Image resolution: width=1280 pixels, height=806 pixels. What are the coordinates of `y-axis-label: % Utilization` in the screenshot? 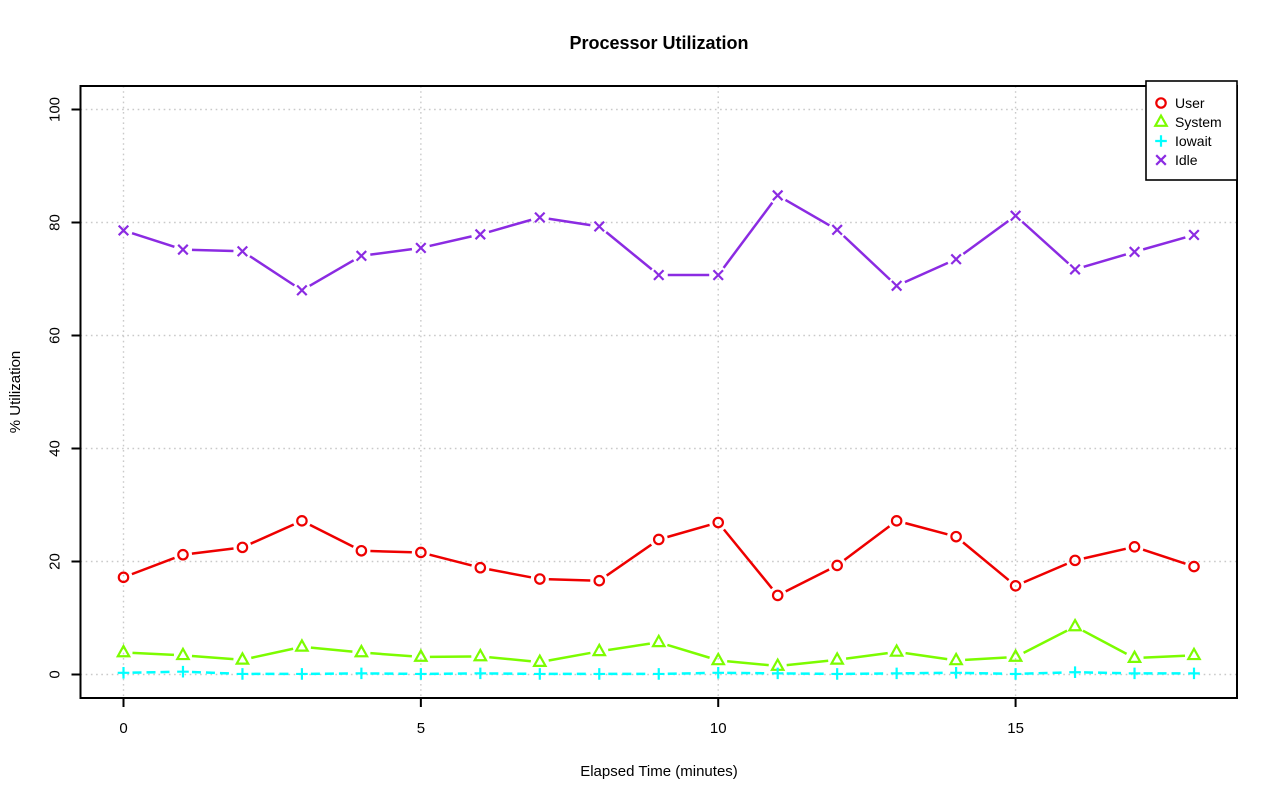 It's located at (15, 392).